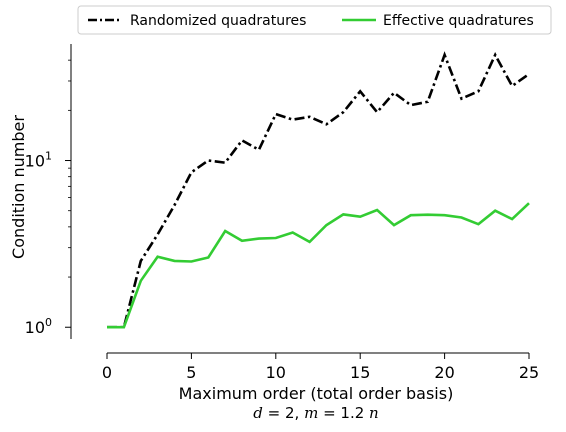  Describe the element at coordinates (38, 326) in the screenshot. I see `y-tick-label-1: 10⁰` at that location.